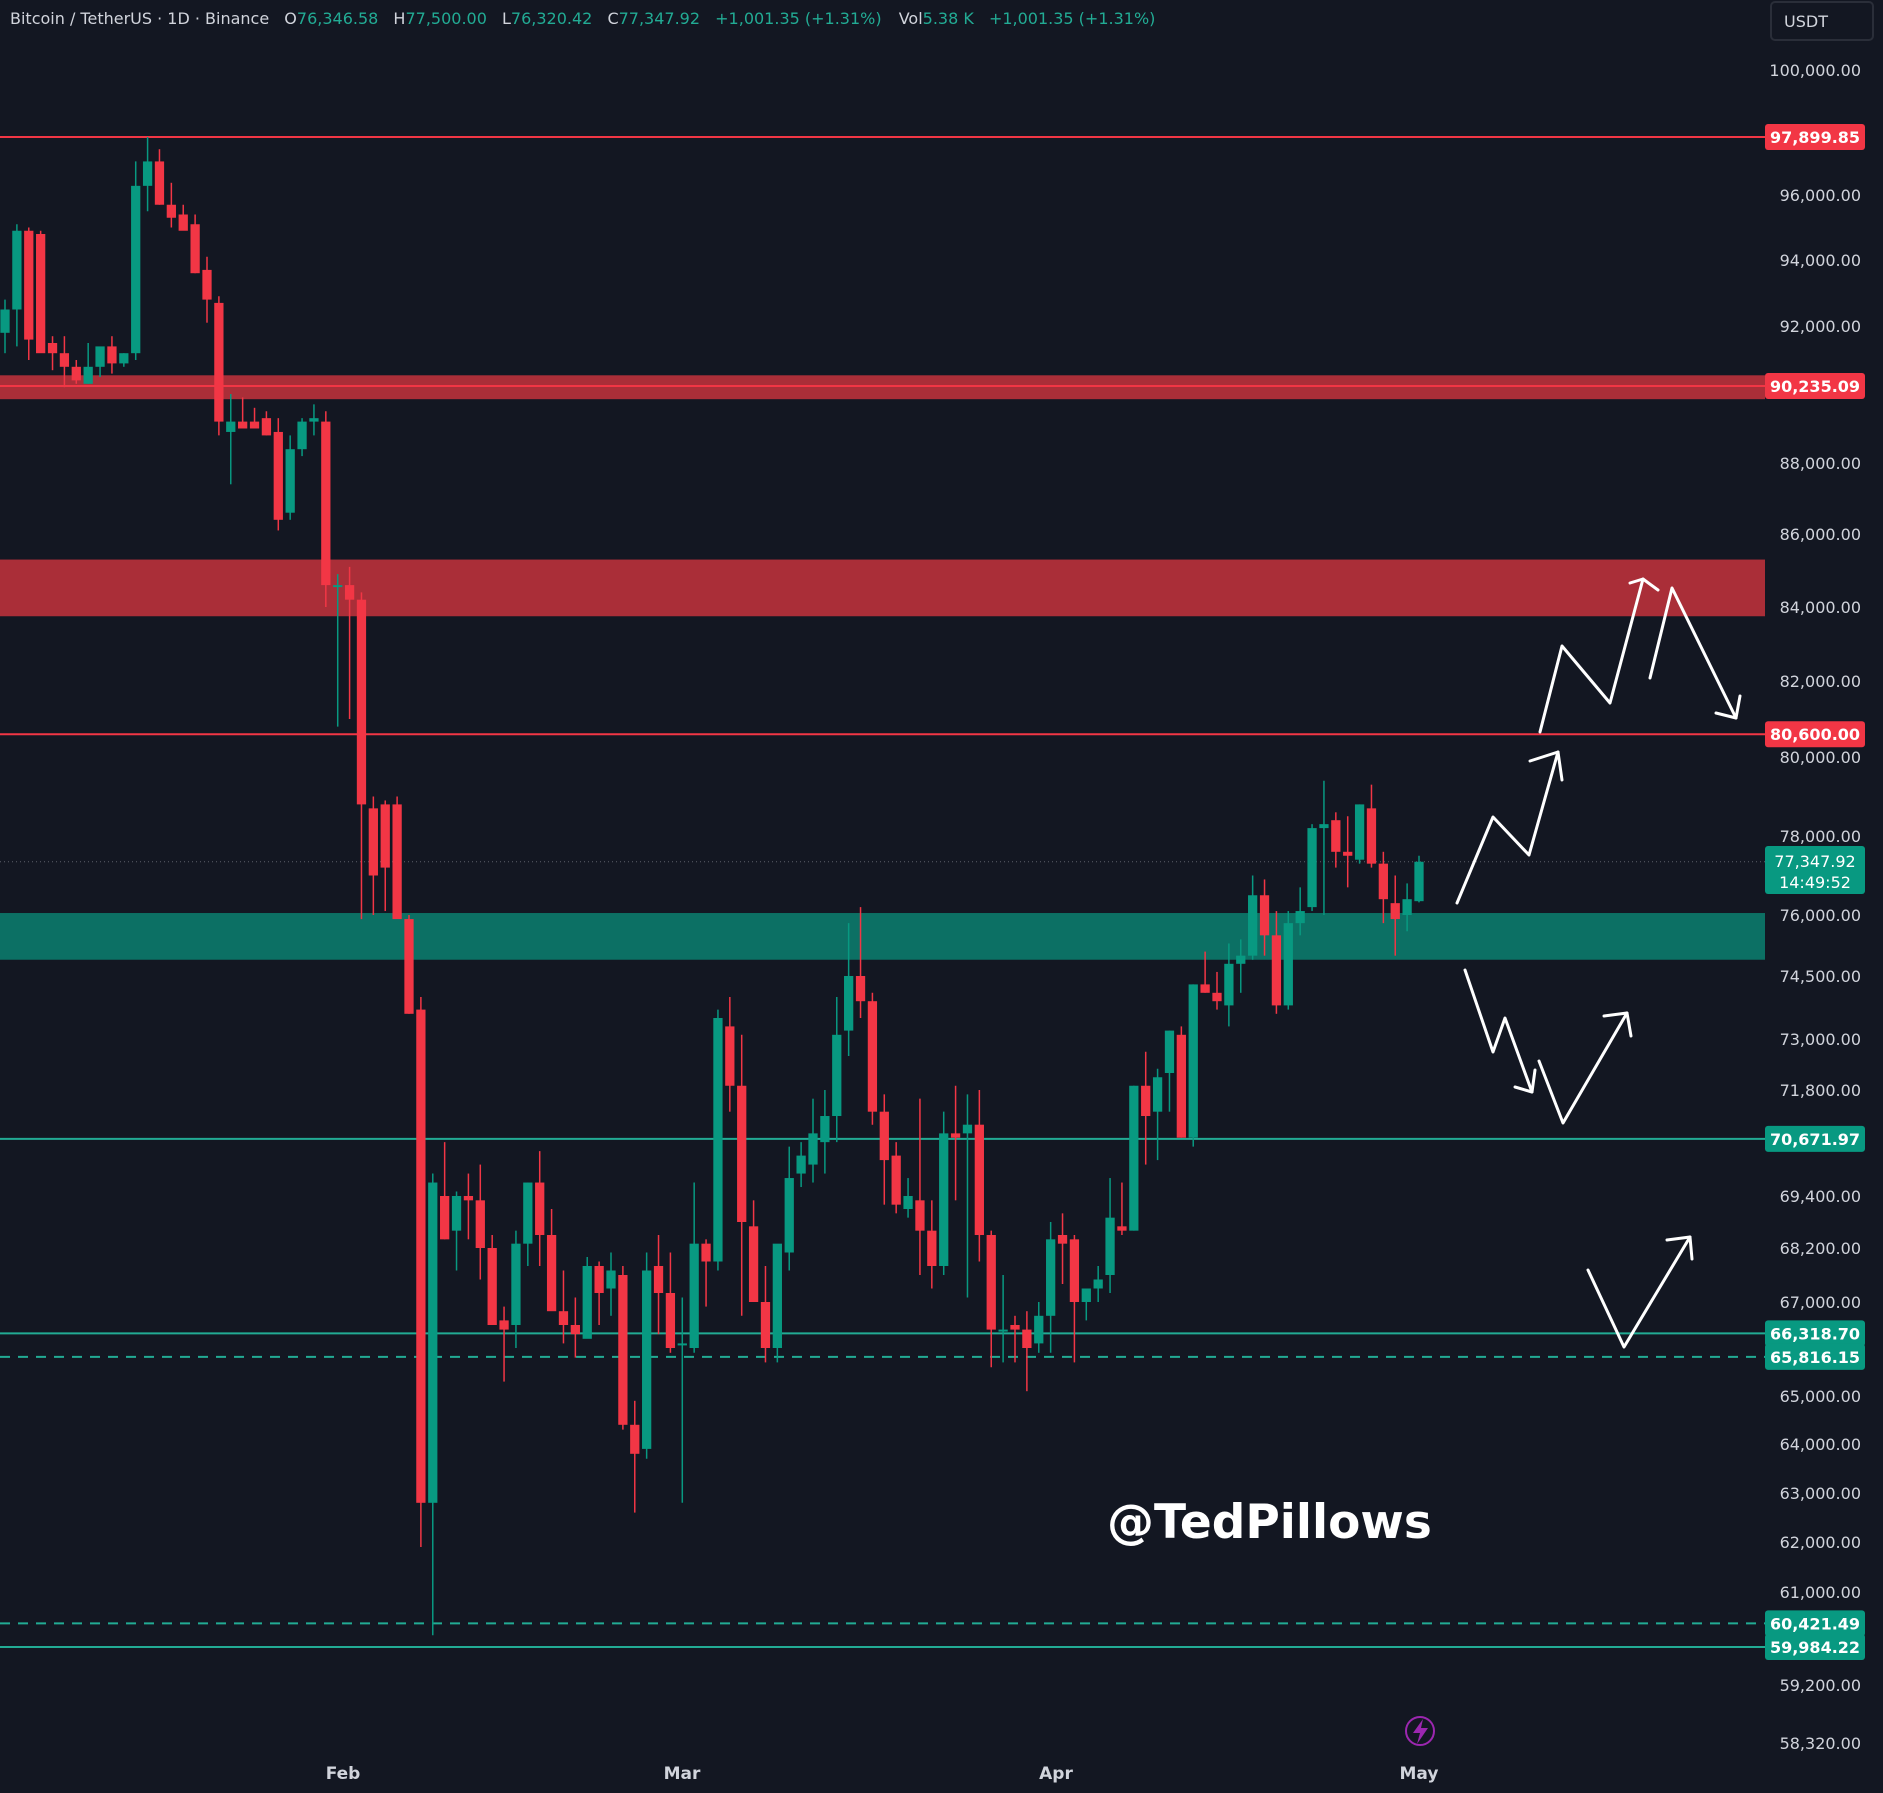 This screenshot has height=1793, width=1883. I want to click on currency-button: USDT, so click(1822, 21).